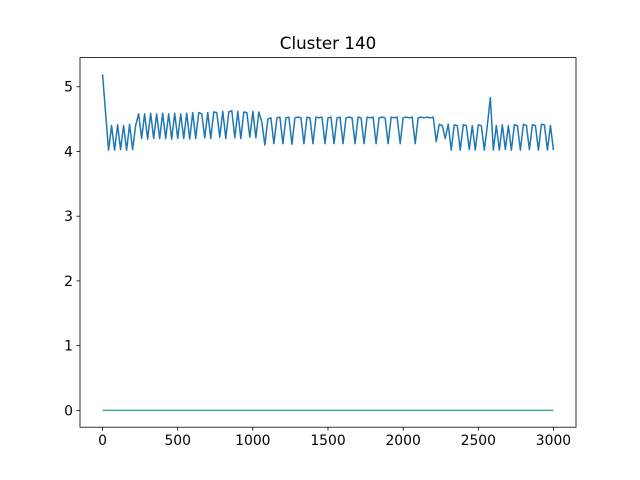 The image size is (640, 480). Describe the element at coordinates (478, 441) in the screenshot. I see `x-tick-label: 2500` at that location.